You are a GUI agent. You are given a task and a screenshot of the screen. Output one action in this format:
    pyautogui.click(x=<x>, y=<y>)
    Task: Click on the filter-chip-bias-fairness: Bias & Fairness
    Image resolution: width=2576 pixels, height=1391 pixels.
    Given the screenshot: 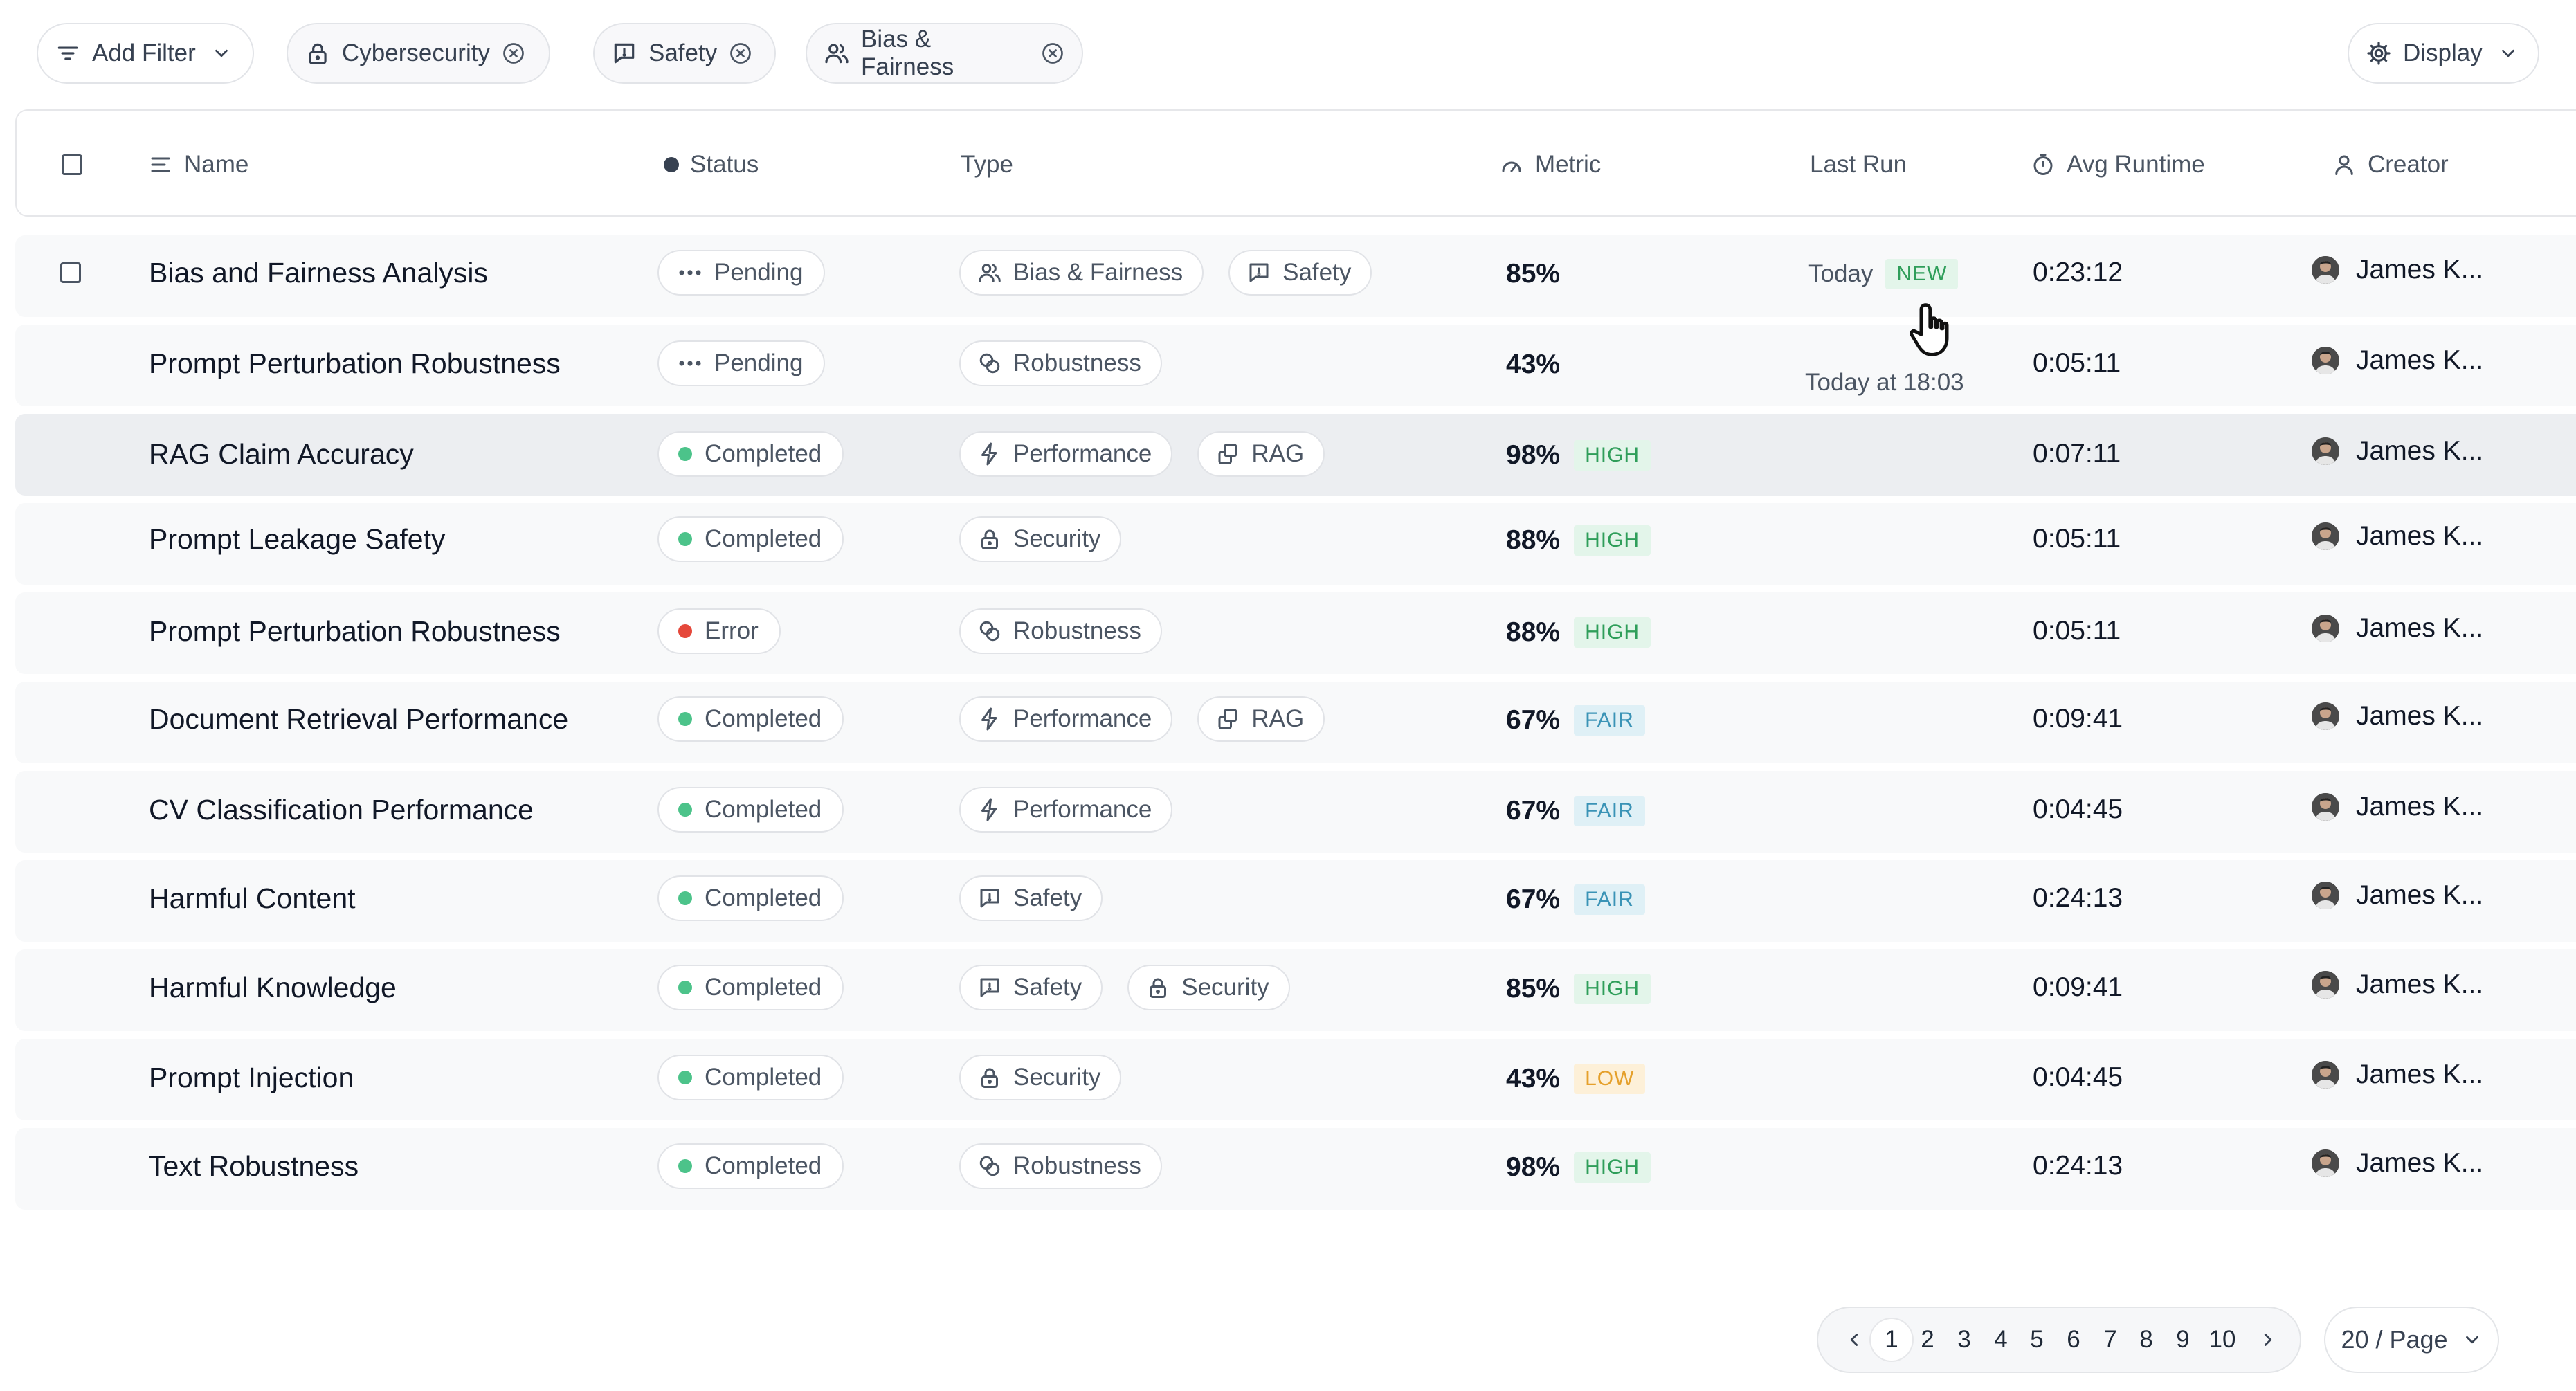 What is the action you would take?
    pyautogui.click(x=944, y=53)
    